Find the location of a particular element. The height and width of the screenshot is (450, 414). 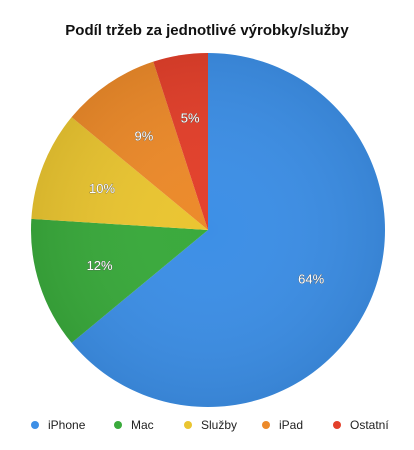

legend-item: iPad is located at coordinates (282, 425).